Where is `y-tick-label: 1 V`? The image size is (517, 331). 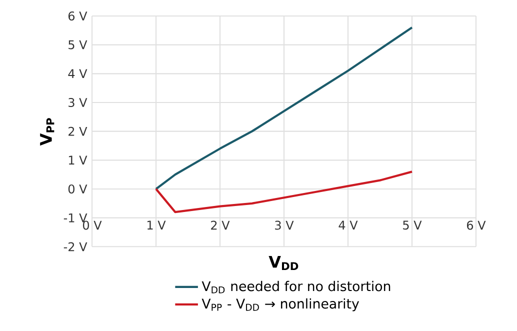
y-tick-label: 1 V is located at coordinates (78, 160).